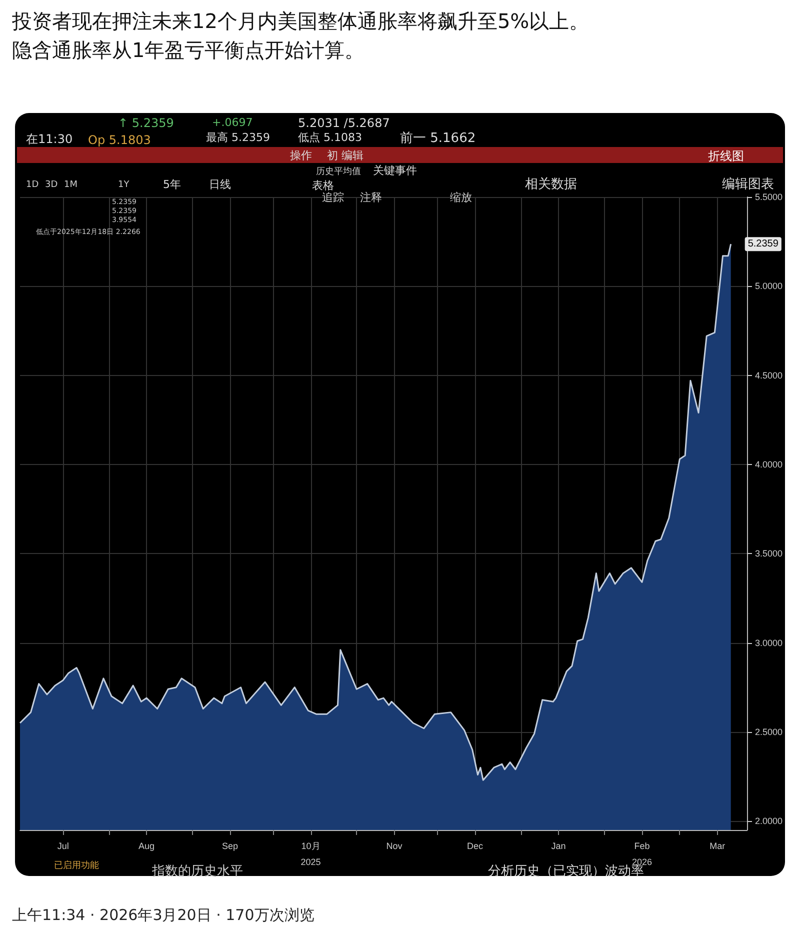  What do you see at coordinates (333, 197) in the screenshot?
I see `annotation: 追踪` at bounding box center [333, 197].